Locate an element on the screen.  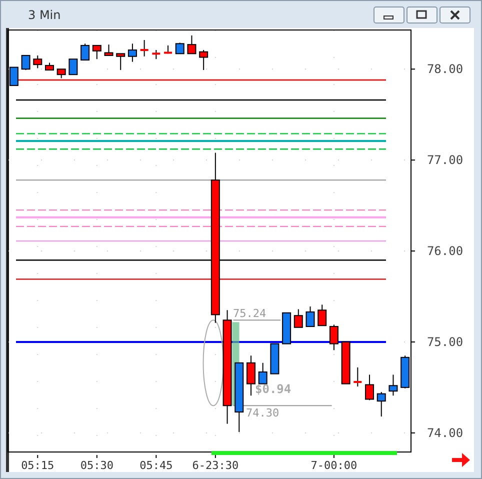
chart-title: 3 Min is located at coordinates (44, 15).